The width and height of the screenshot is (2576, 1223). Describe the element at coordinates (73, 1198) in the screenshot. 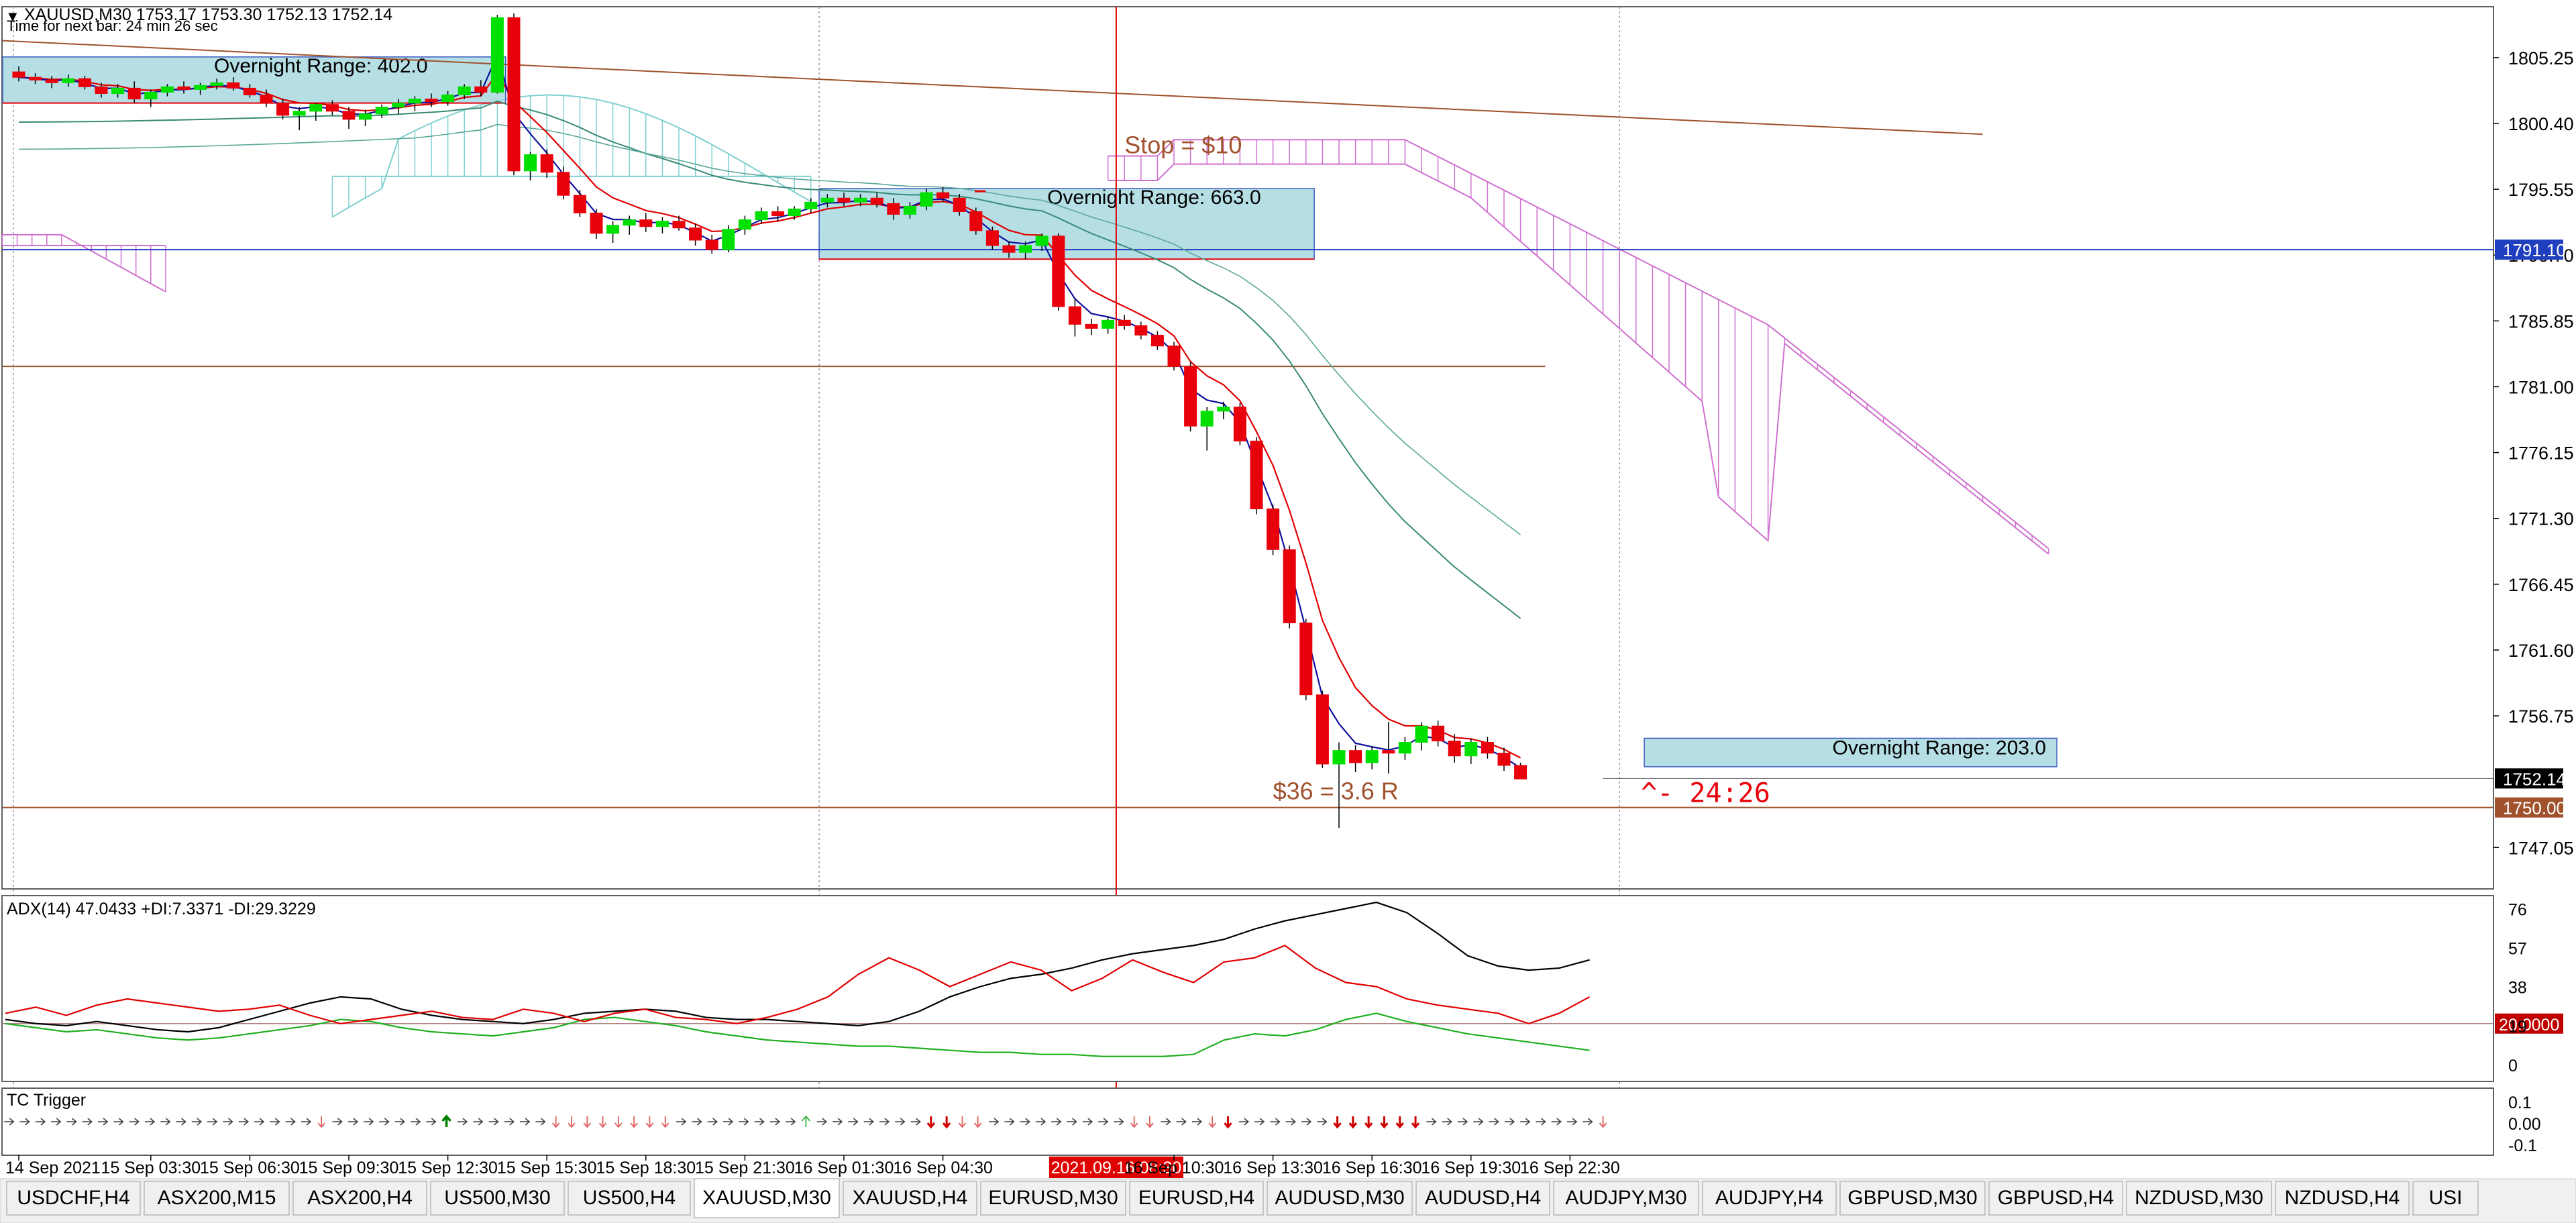

I see `chart-tab: USDCHF,H4` at that location.